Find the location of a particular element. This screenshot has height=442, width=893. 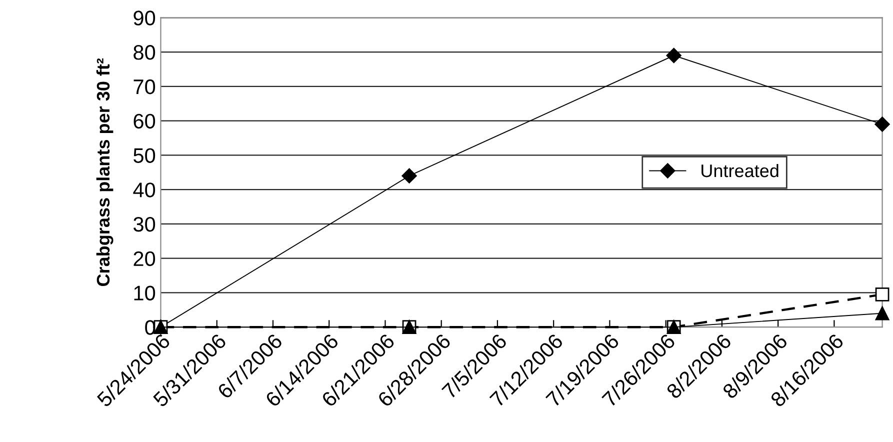

y-tick-label: 50 is located at coordinates (145, 155).